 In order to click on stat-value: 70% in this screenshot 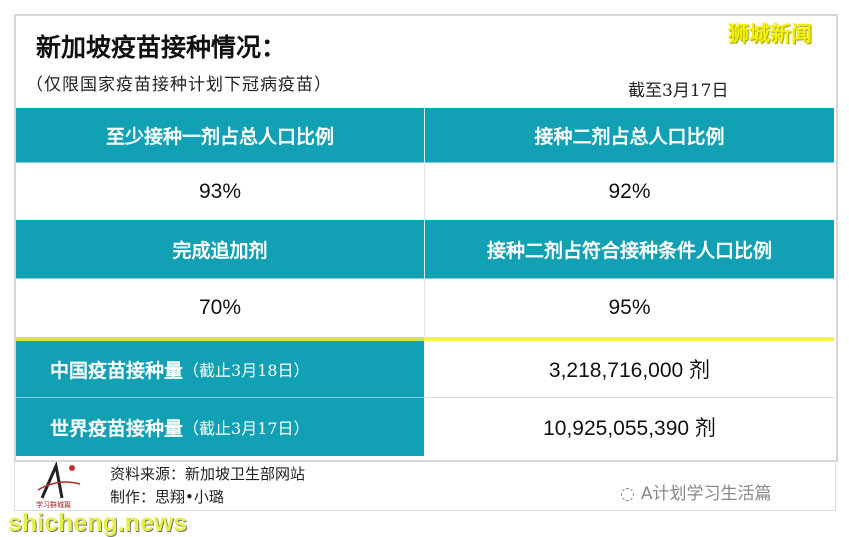, I will do `click(220, 307)`.